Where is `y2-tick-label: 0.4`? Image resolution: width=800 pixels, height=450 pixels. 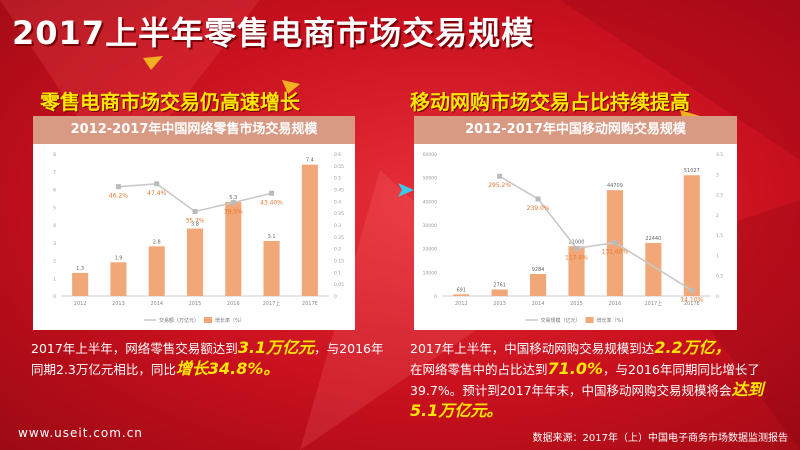 y2-tick-label: 0.4 is located at coordinates (337, 202).